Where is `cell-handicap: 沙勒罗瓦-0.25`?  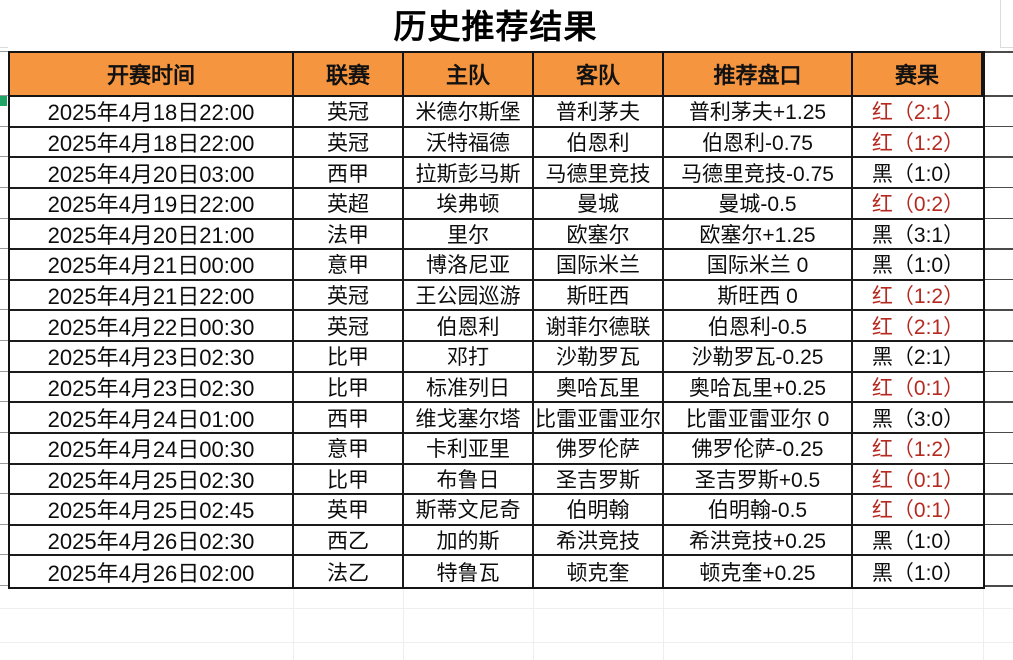
cell-handicap: 沙勒罗瓦-0.25 is located at coordinates (758, 356).